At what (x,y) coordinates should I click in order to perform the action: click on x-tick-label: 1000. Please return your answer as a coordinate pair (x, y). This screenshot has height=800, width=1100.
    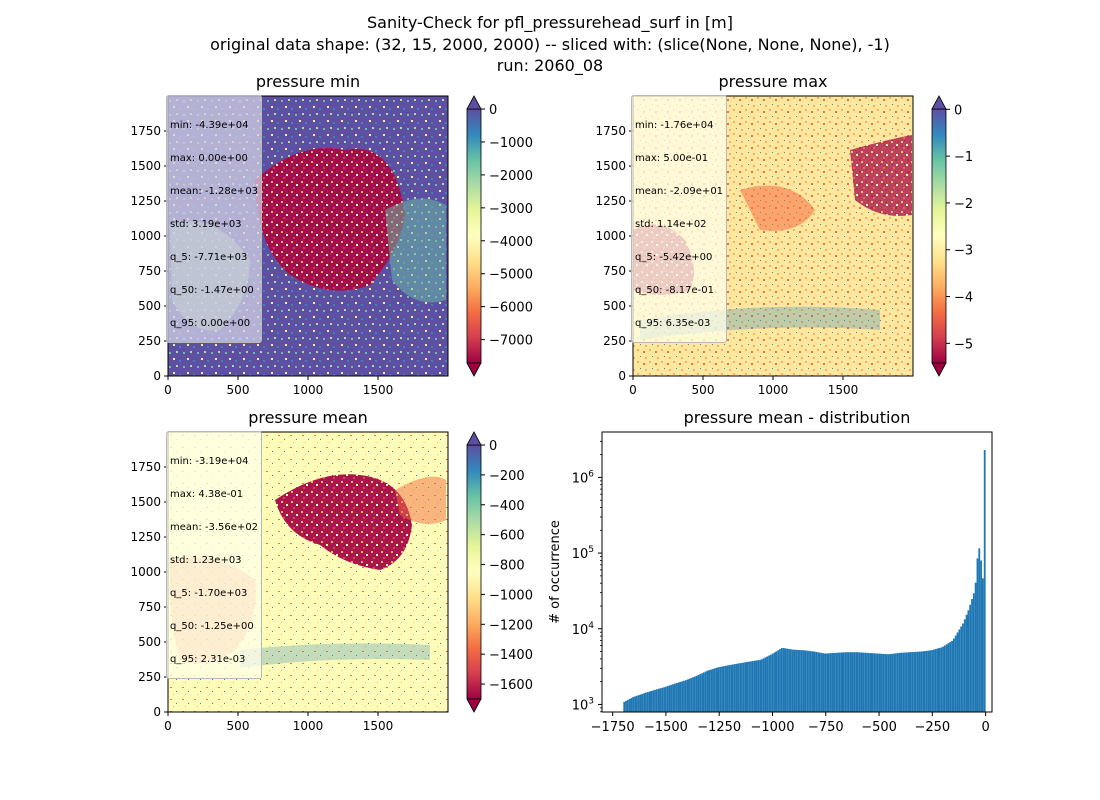
    Looking at the image, I should click on (773, 390).